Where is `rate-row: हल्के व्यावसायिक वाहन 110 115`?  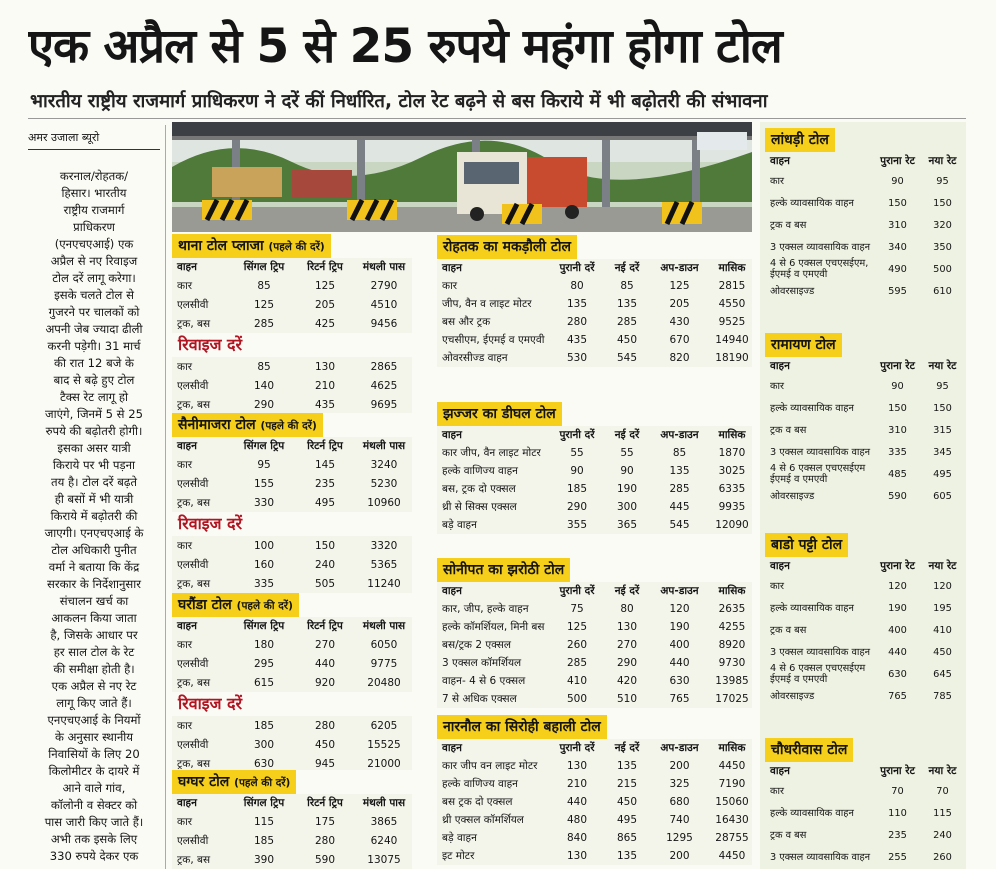
rate-row: हल्के व्यावसायिक वाहन 110 115 is located at coordinates (865, 813).